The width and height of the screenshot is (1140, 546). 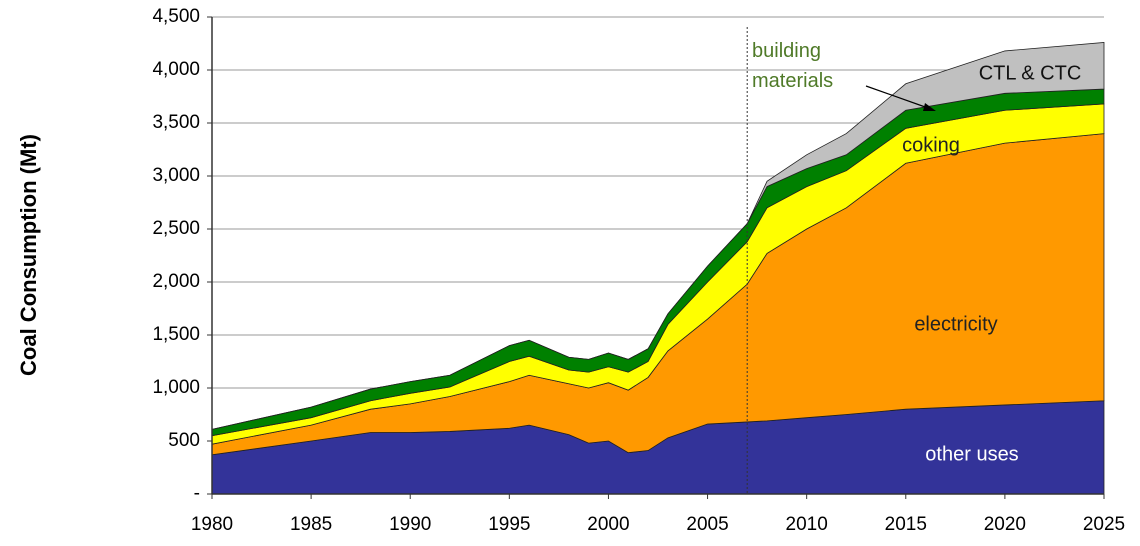 What do you see at coordinates (1030, 73) in the screenshot?
I see `series-label: CTL & CTC` at bounding box center [1030, 73].